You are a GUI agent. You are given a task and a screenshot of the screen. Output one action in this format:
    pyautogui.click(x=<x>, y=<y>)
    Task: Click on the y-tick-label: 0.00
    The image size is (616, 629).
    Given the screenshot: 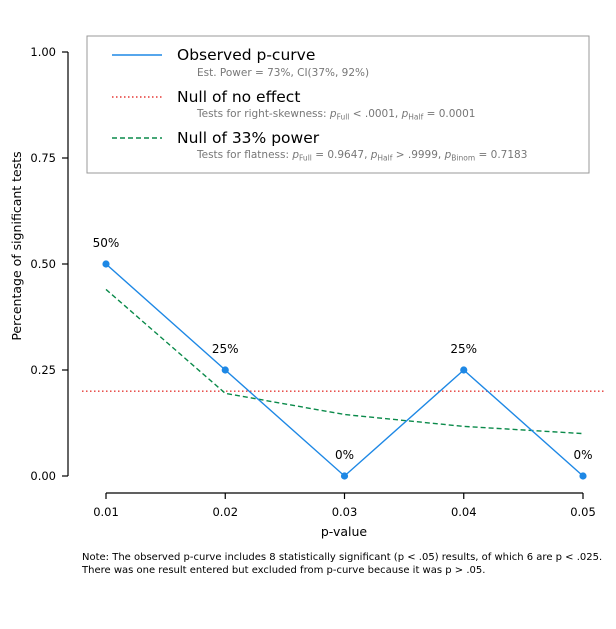 What is the action you would take?
    pyautogui.click(x=43, y=476)
    